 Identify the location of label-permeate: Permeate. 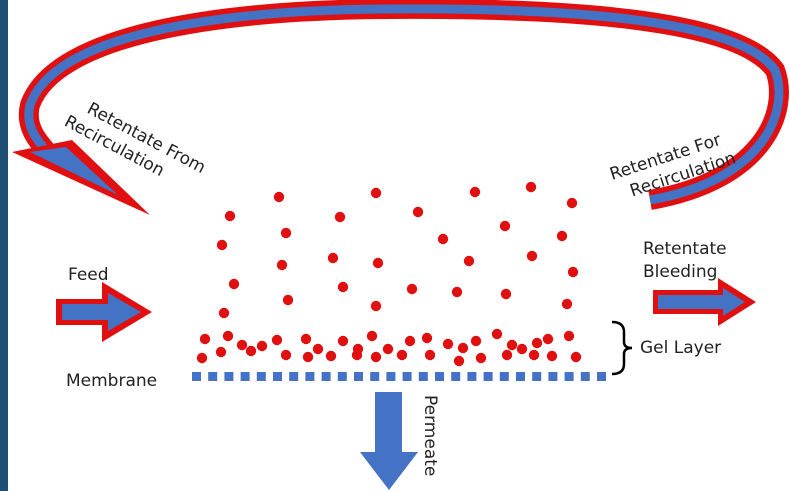
(430, 435).